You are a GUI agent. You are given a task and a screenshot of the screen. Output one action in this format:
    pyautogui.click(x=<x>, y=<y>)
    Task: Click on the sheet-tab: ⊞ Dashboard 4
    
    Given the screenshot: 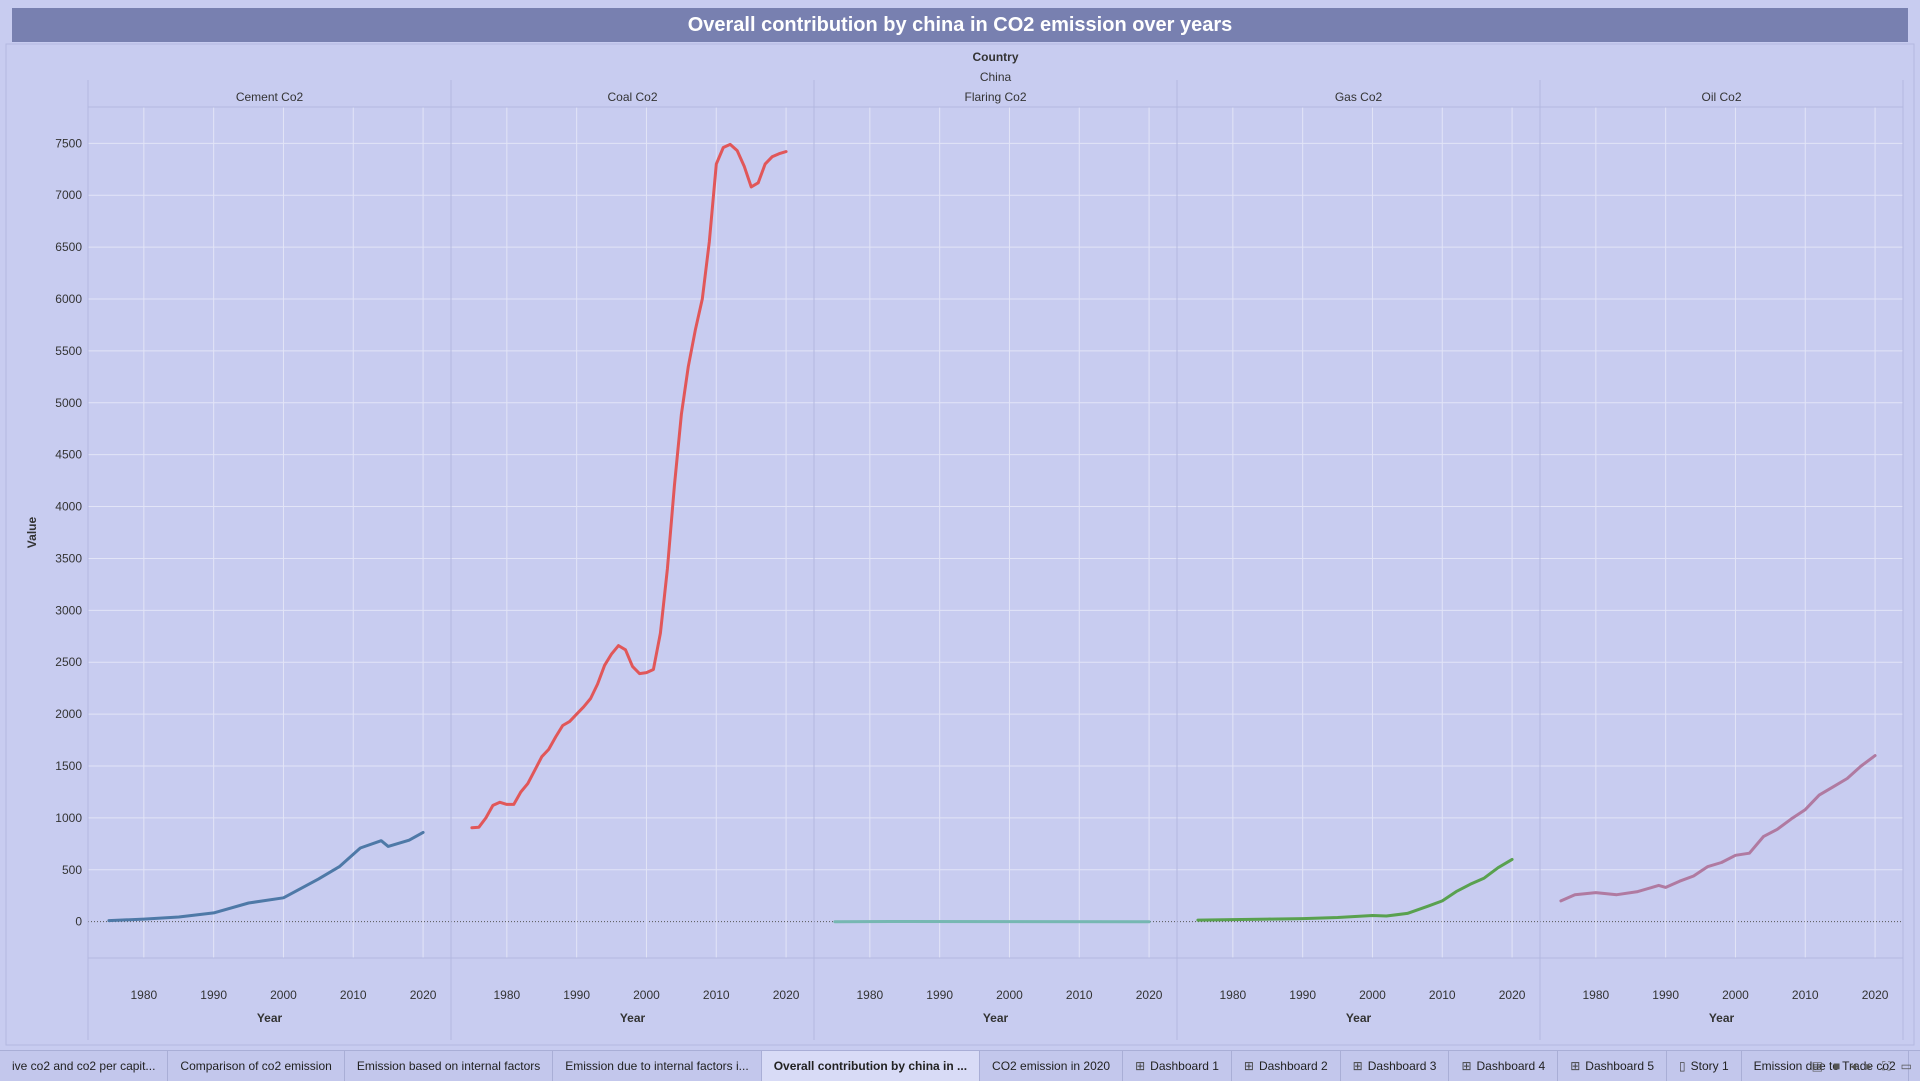 What is the action you would take?
    pyautogui.click(x=1503, y=1066)
    